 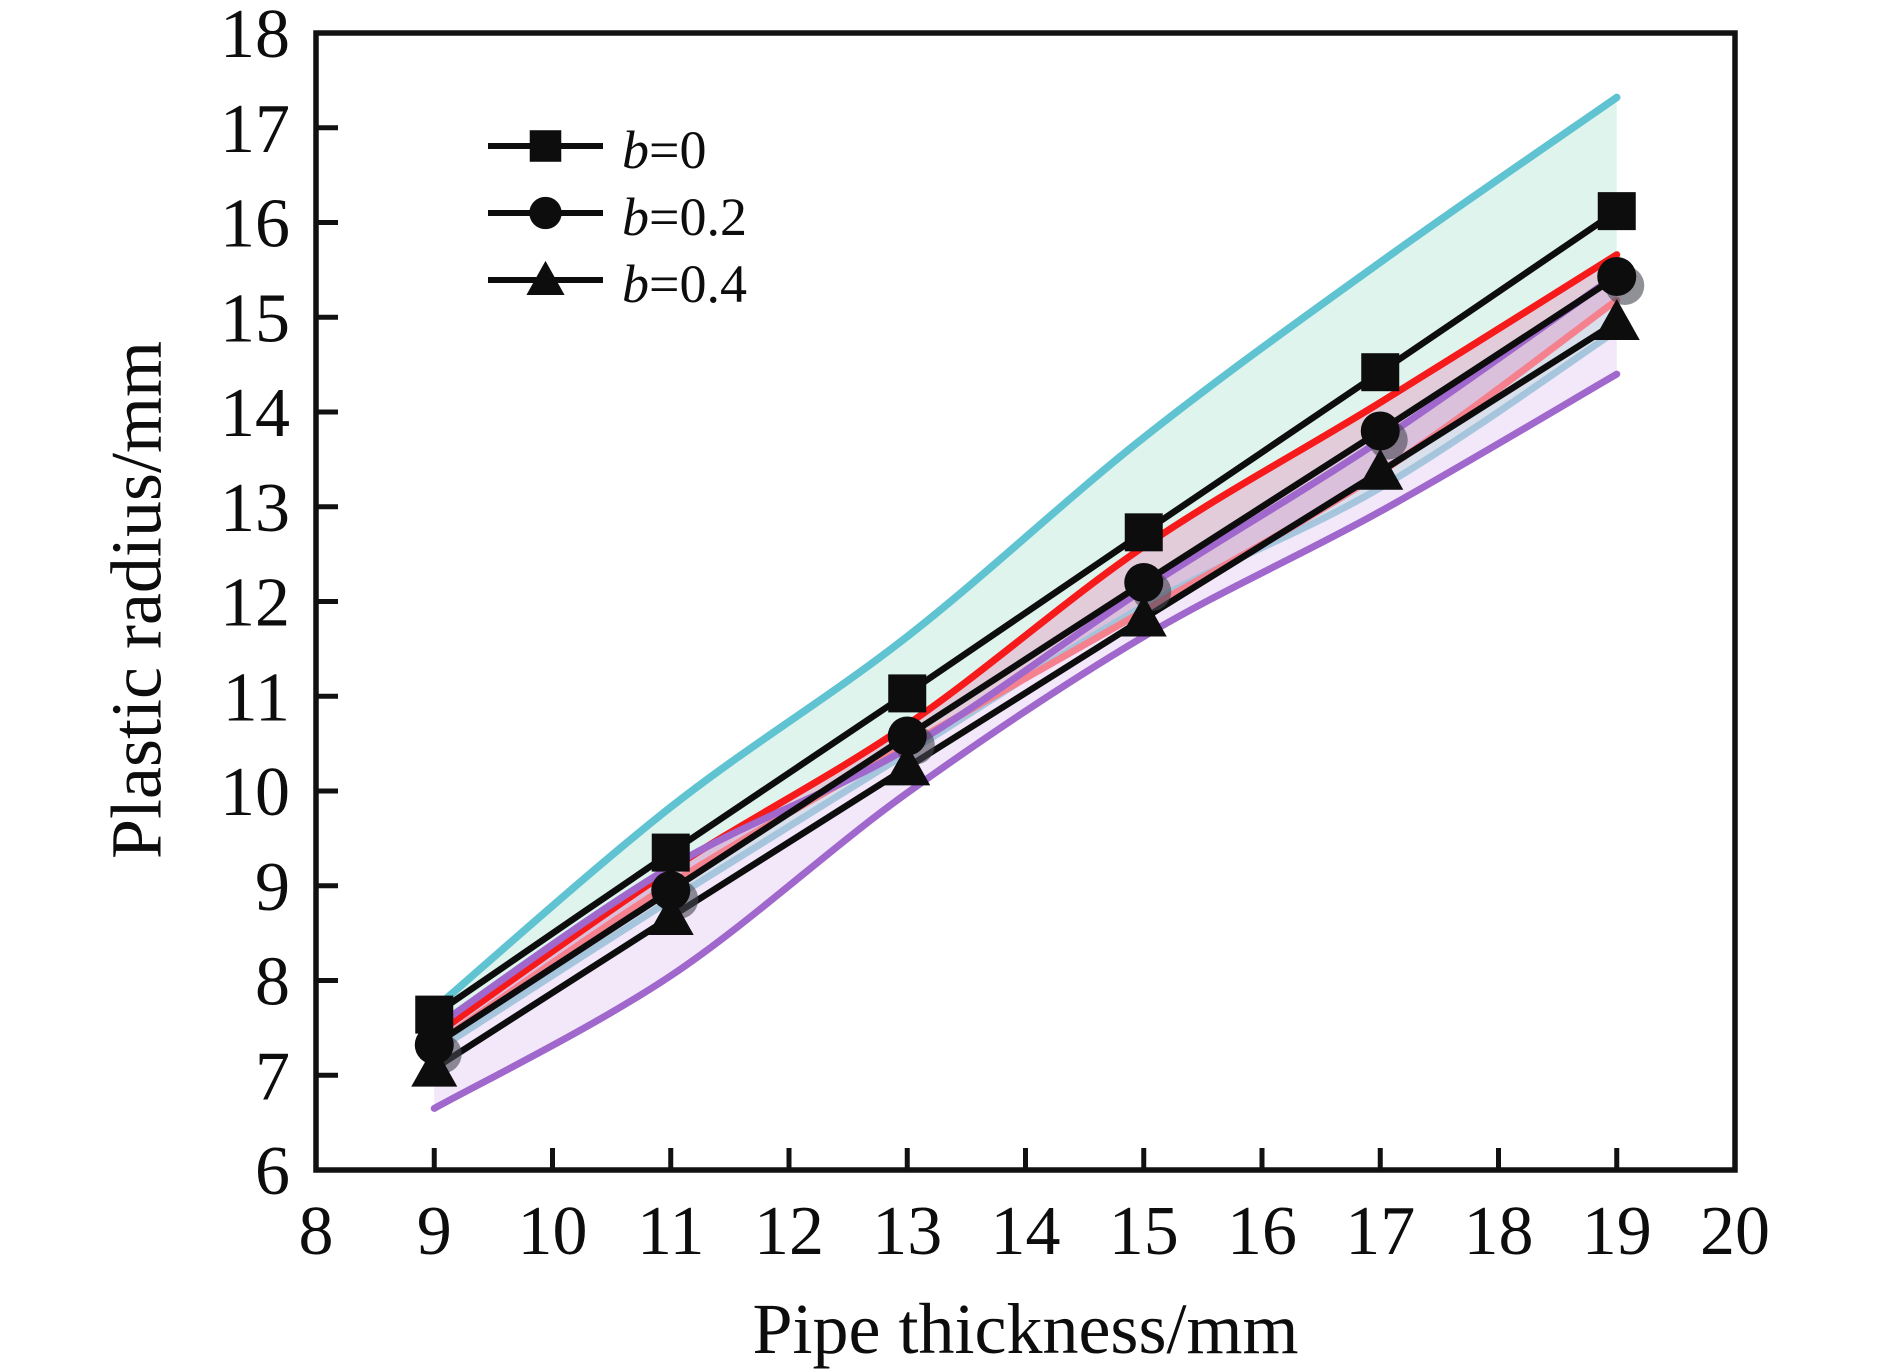 What do you see at coordinates (1025, 1329) in the screenshot?
I see `x-axis-title: Pipe thickness/mm` at bounding box center [1025, 1329].